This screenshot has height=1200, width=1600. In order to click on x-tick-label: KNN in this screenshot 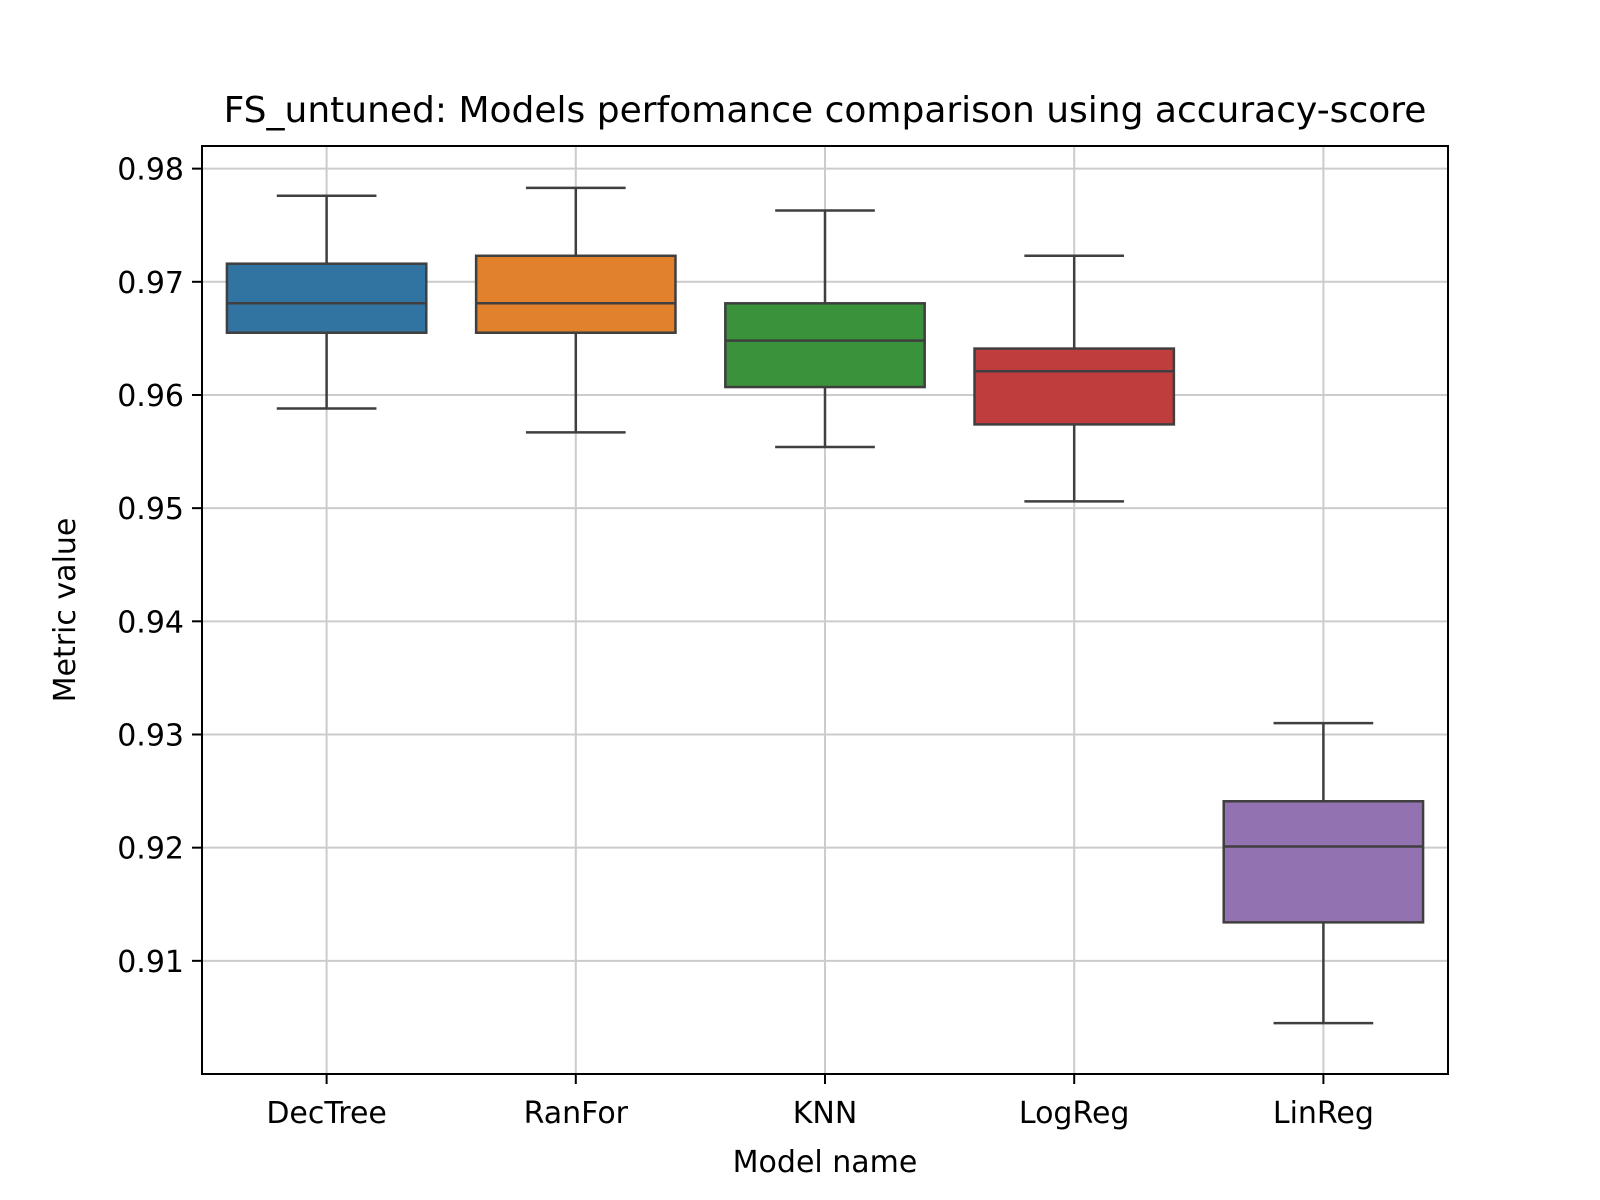, I will do `click(825, 1113)`.